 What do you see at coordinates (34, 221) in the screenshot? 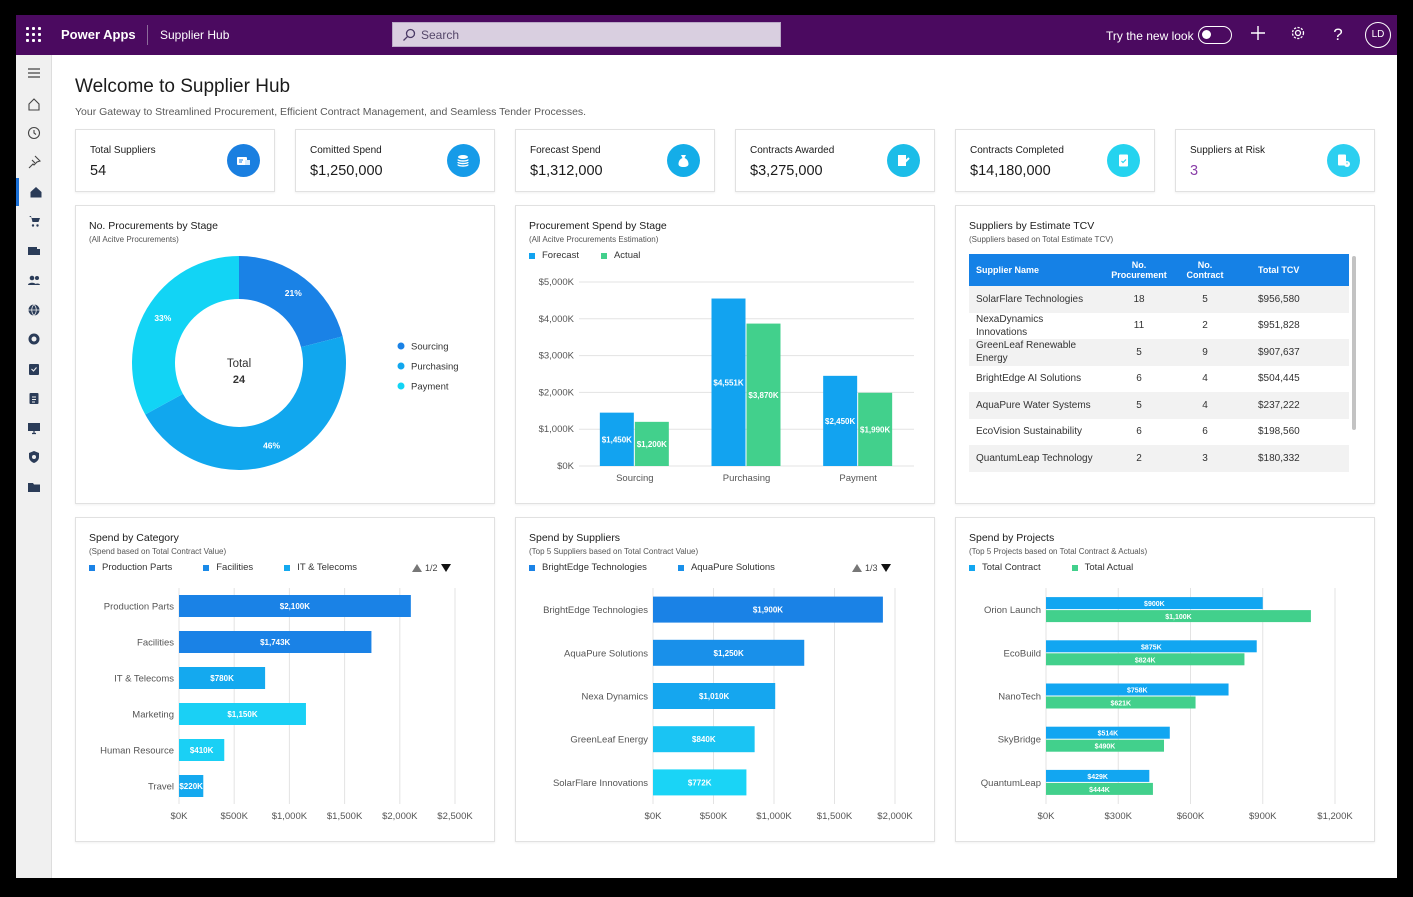
I see `cart-icon` at bounding box center [34, 221].